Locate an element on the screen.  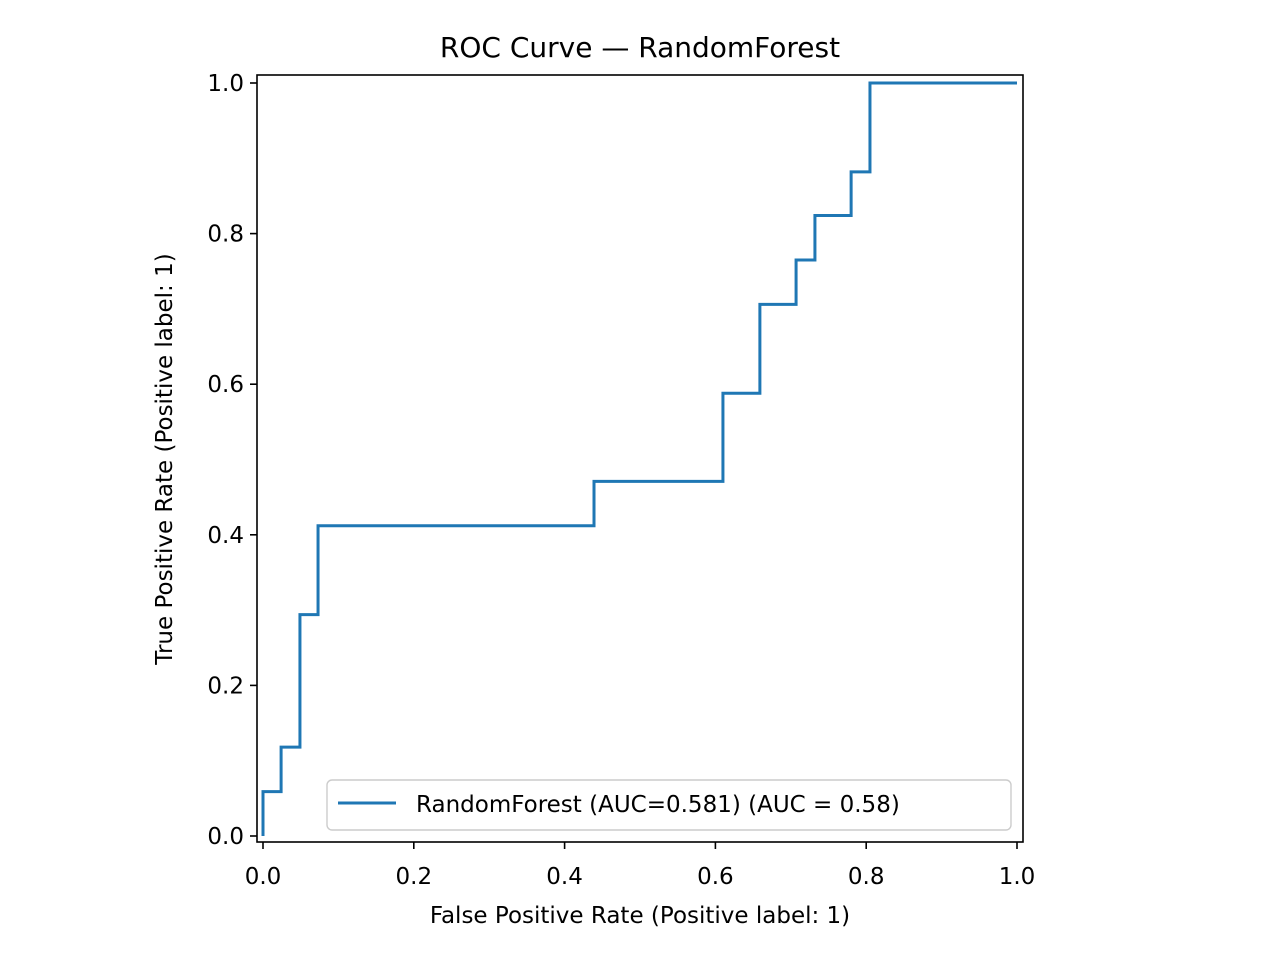
y-tick-label: 0.8 is located at coordinates (225, 235).